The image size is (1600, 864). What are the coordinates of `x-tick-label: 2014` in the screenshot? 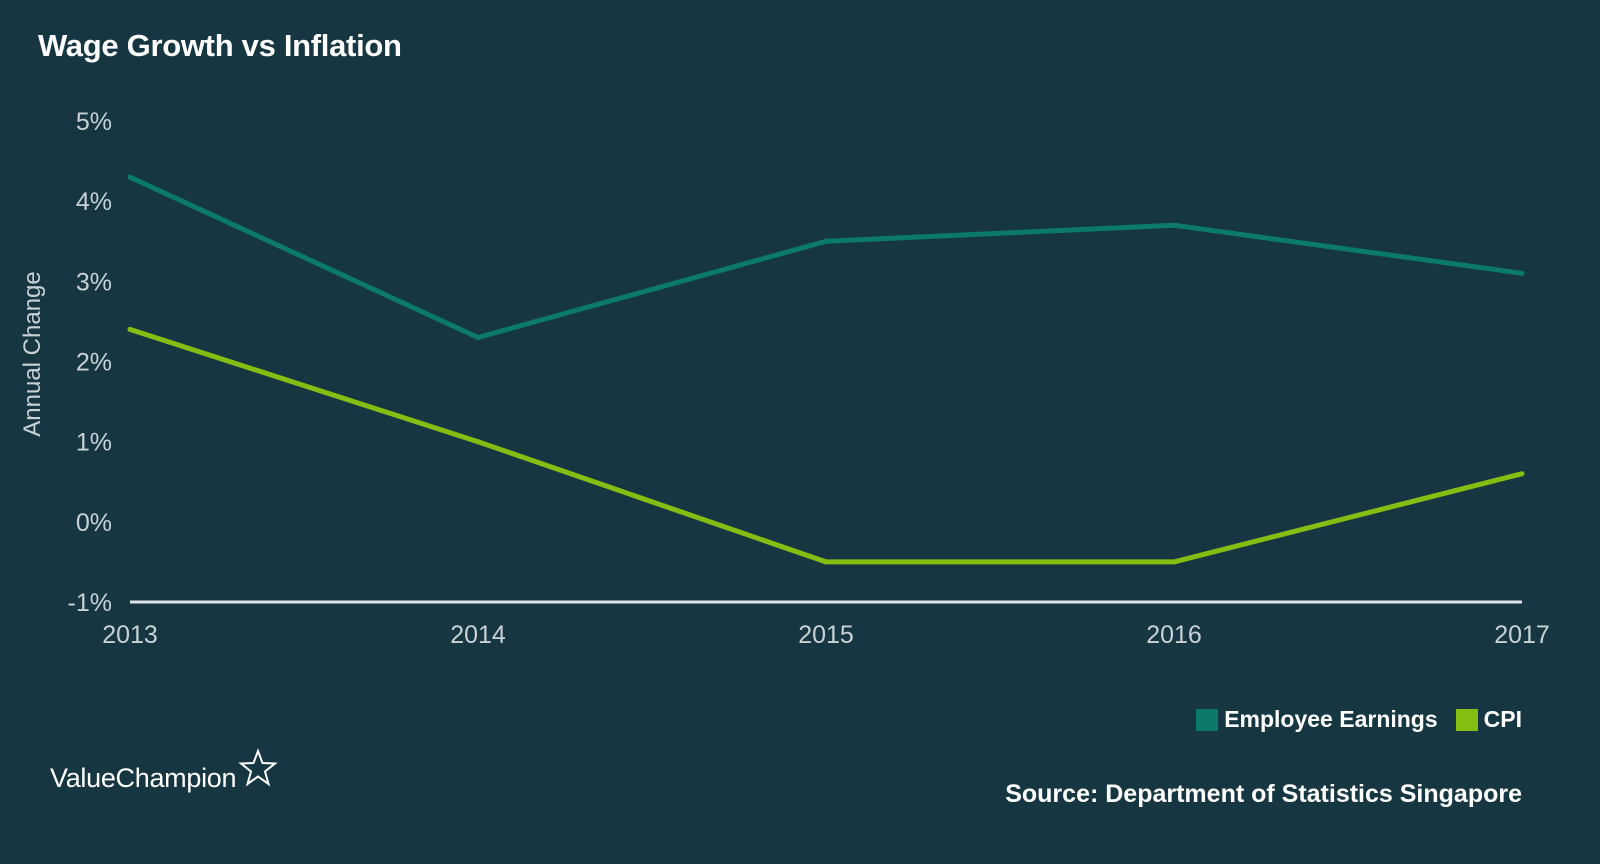 It's located at (478, 635).